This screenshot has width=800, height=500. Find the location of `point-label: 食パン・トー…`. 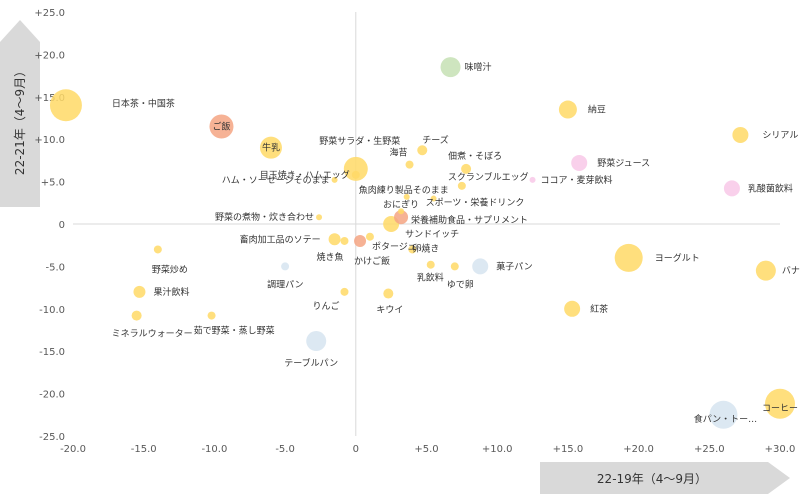

point-label: 食パン・トー… is located at coordinates (725, 419).